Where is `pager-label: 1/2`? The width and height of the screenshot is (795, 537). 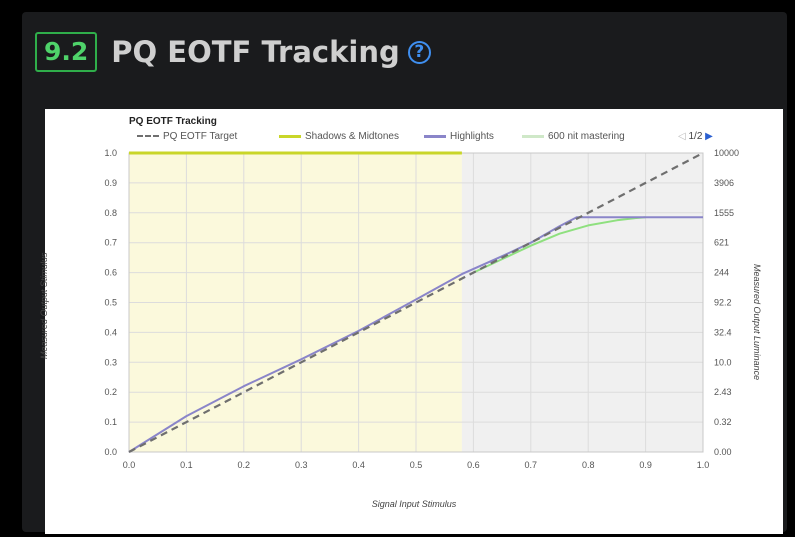
pager-label: 1/2 is located at coordinates (695, 136).